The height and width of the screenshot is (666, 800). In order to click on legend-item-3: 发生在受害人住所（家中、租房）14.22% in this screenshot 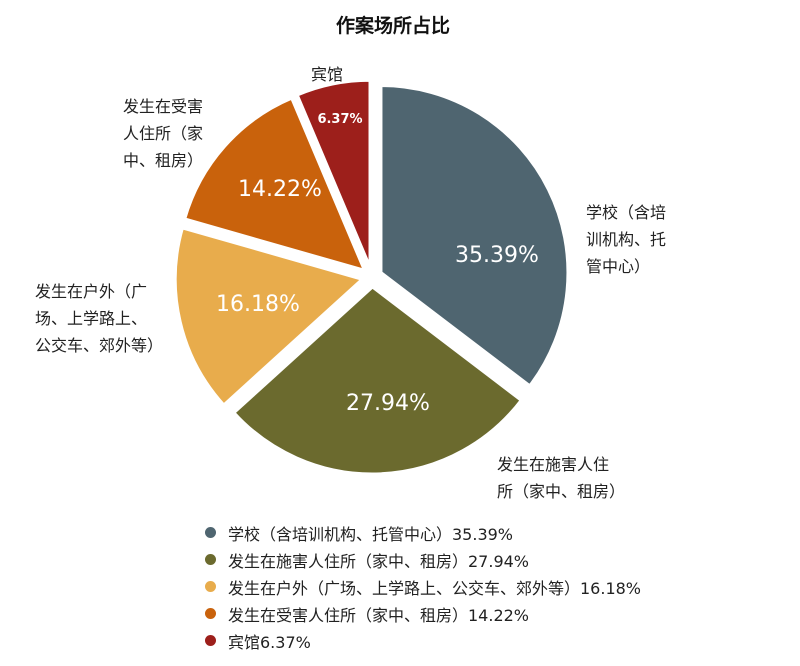, I will do `click(423, 613)`.